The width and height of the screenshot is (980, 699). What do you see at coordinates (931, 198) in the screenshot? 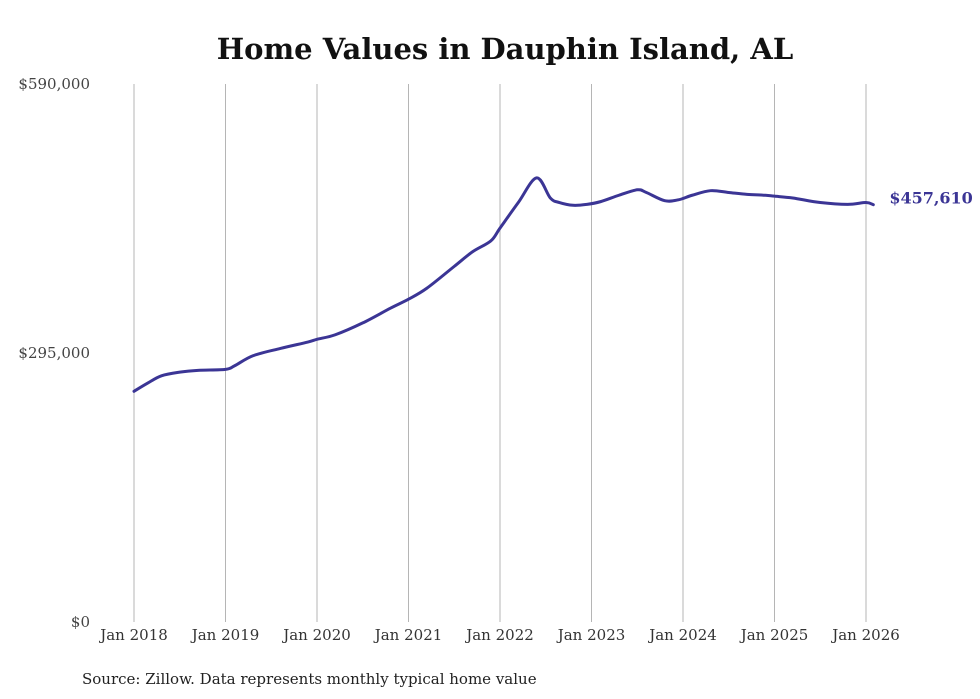
I see `end-value-label: $457,610` at bounding box center [931, 198].